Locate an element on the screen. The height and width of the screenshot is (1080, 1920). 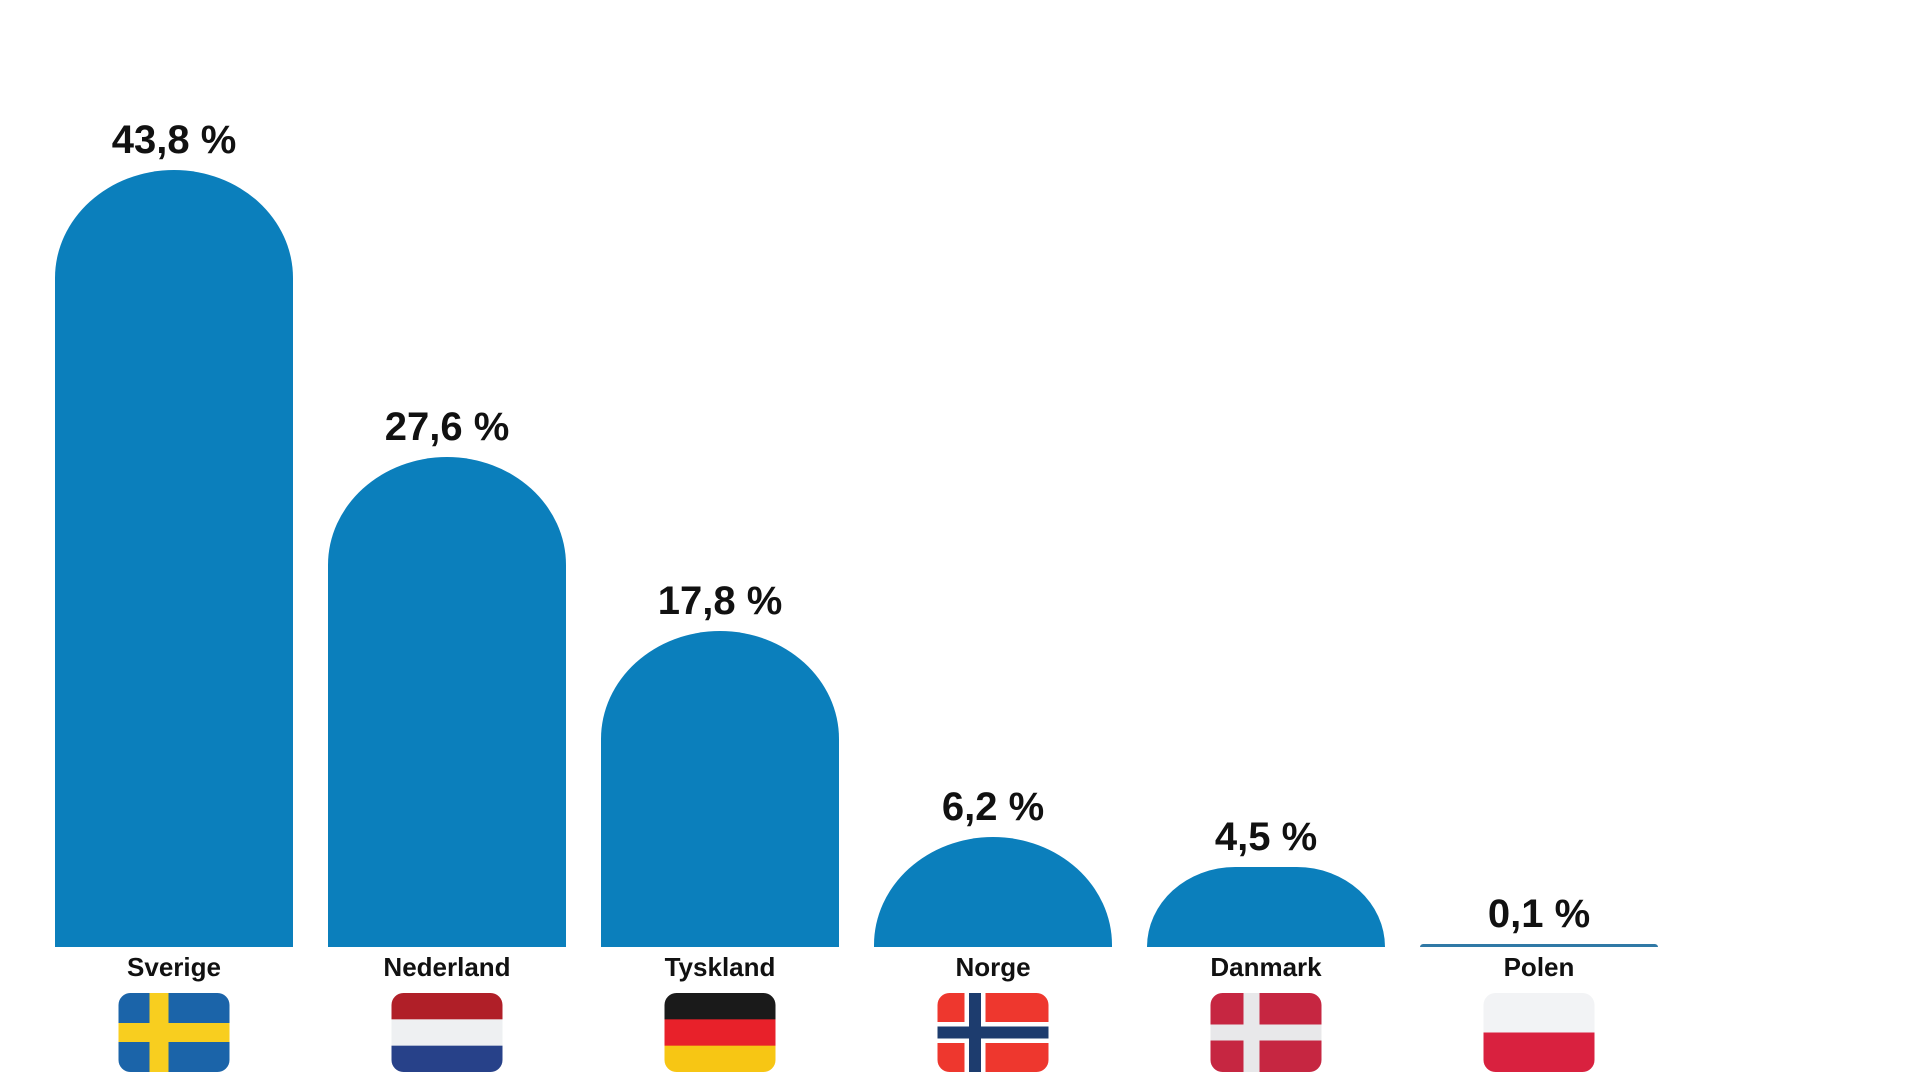
country-label-sverige: Sverige is located at coordinates (174, 967).